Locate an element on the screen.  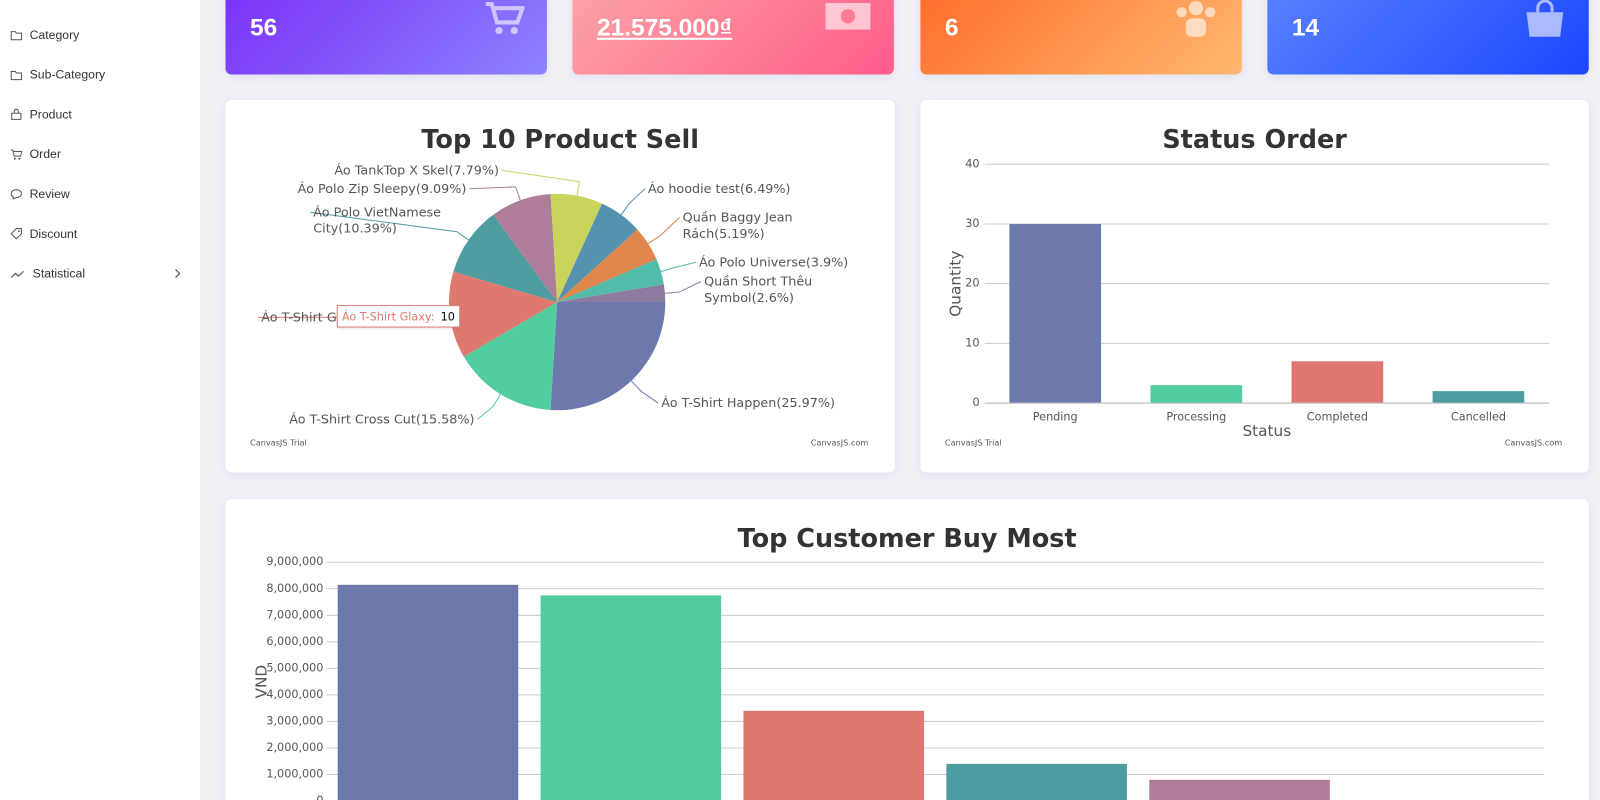
slice-label: Áo Polo Universe(3.9%) is located at coordinates (773, 262).